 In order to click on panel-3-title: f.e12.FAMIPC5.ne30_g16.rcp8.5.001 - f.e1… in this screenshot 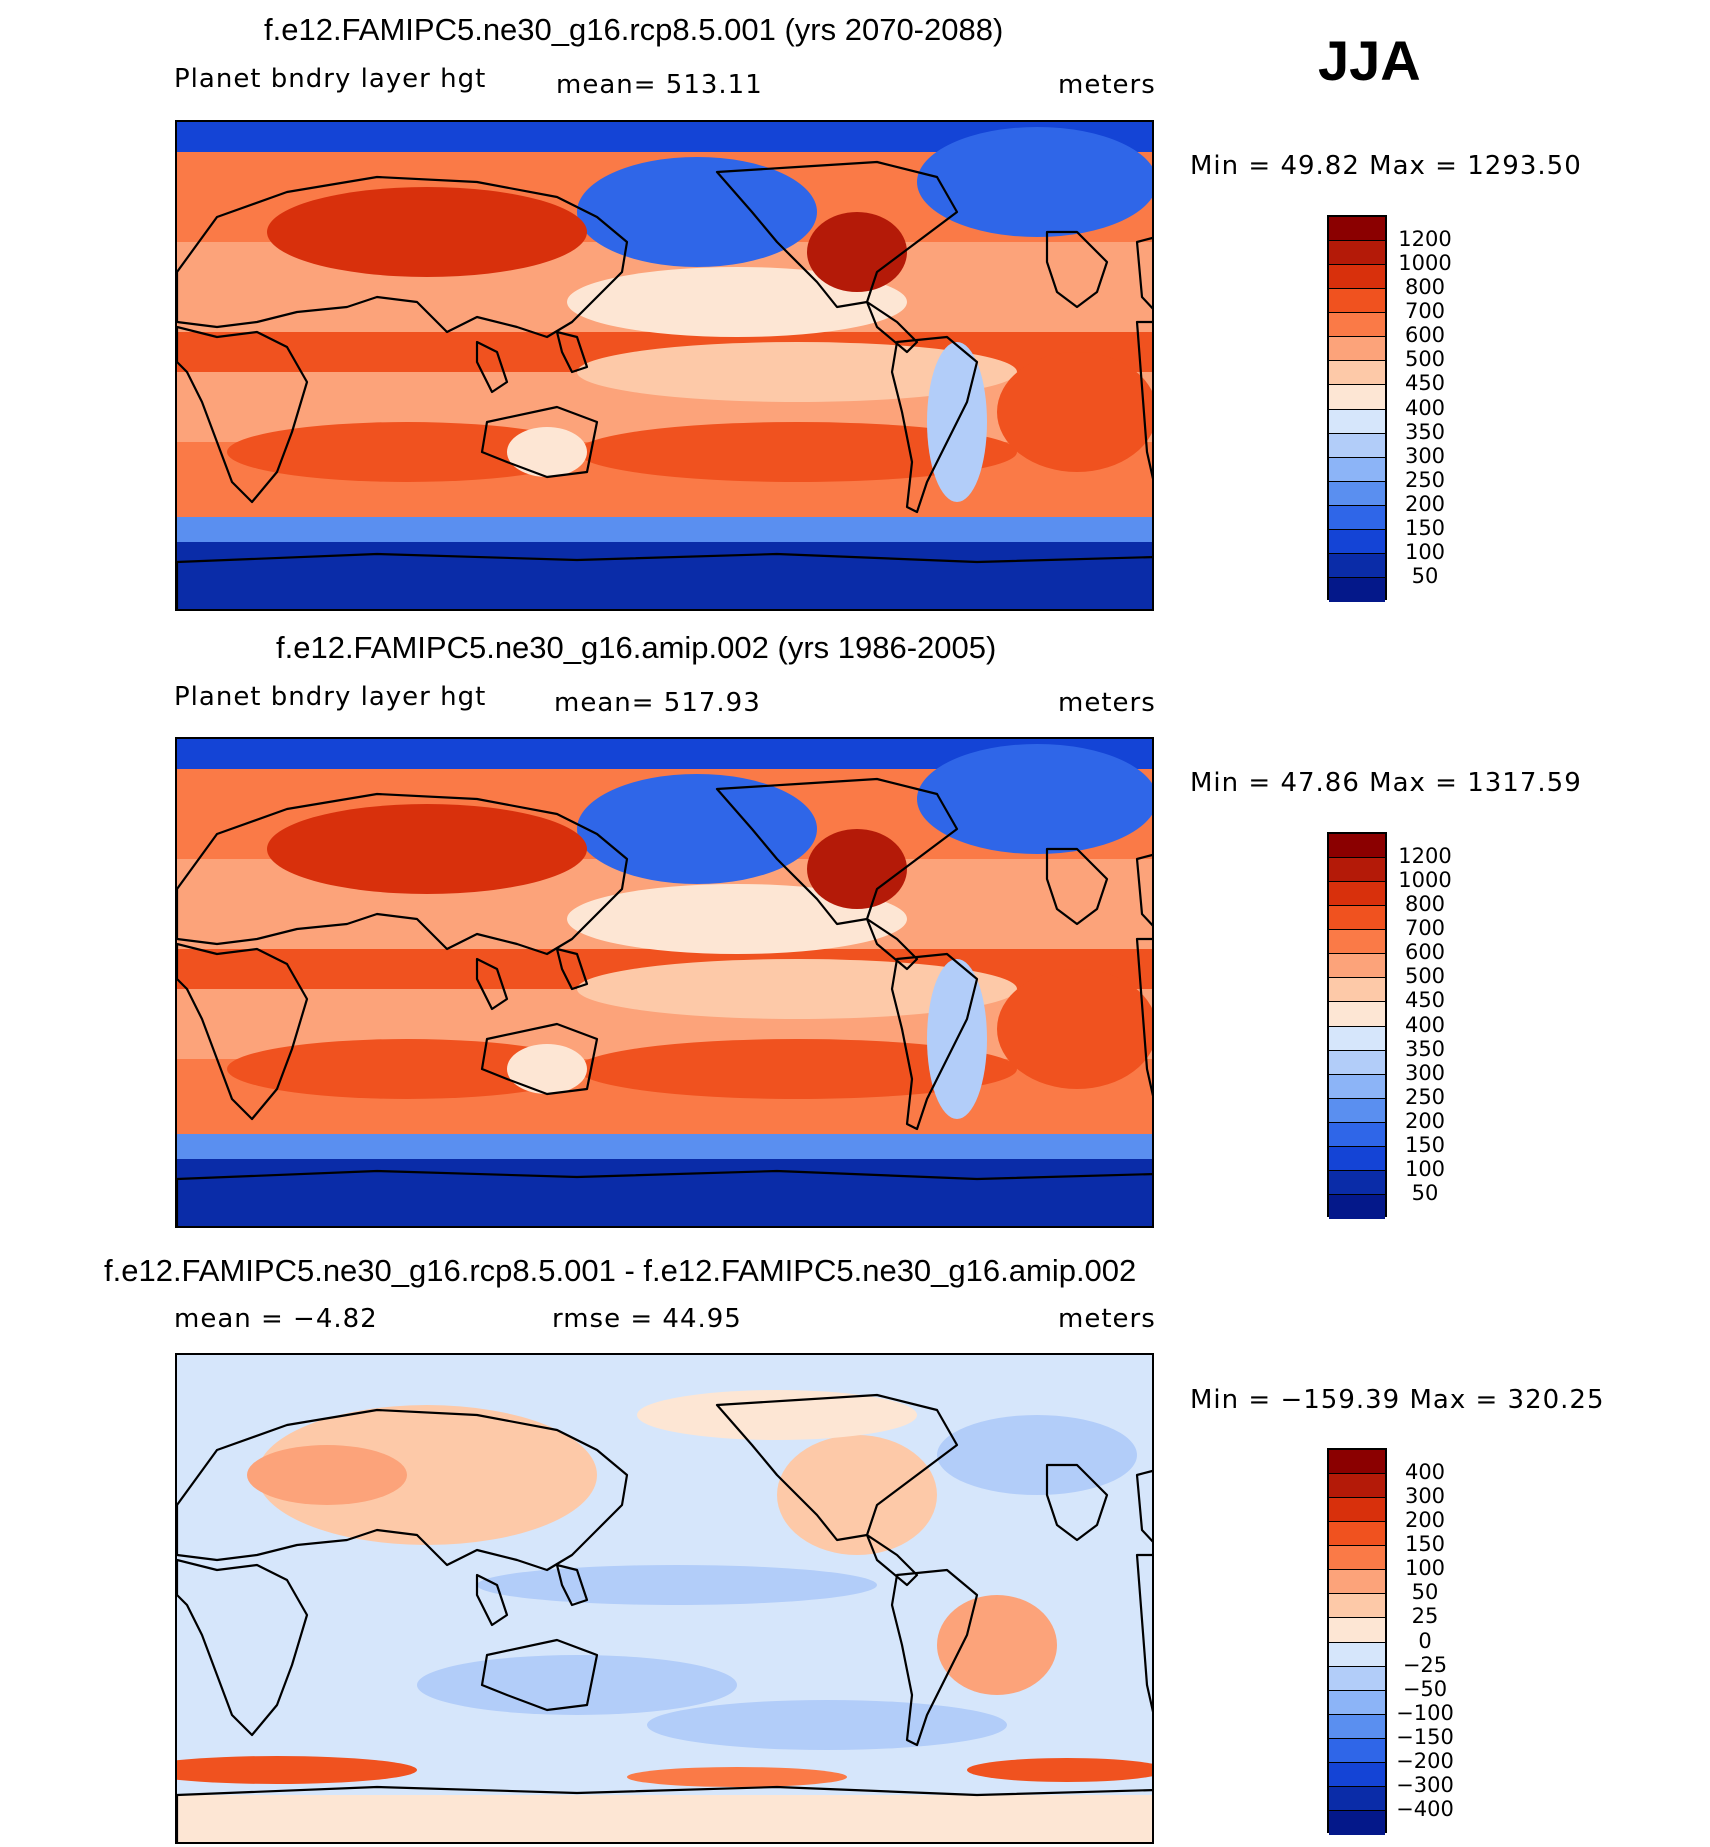, I will do `click(620, 1270)`.